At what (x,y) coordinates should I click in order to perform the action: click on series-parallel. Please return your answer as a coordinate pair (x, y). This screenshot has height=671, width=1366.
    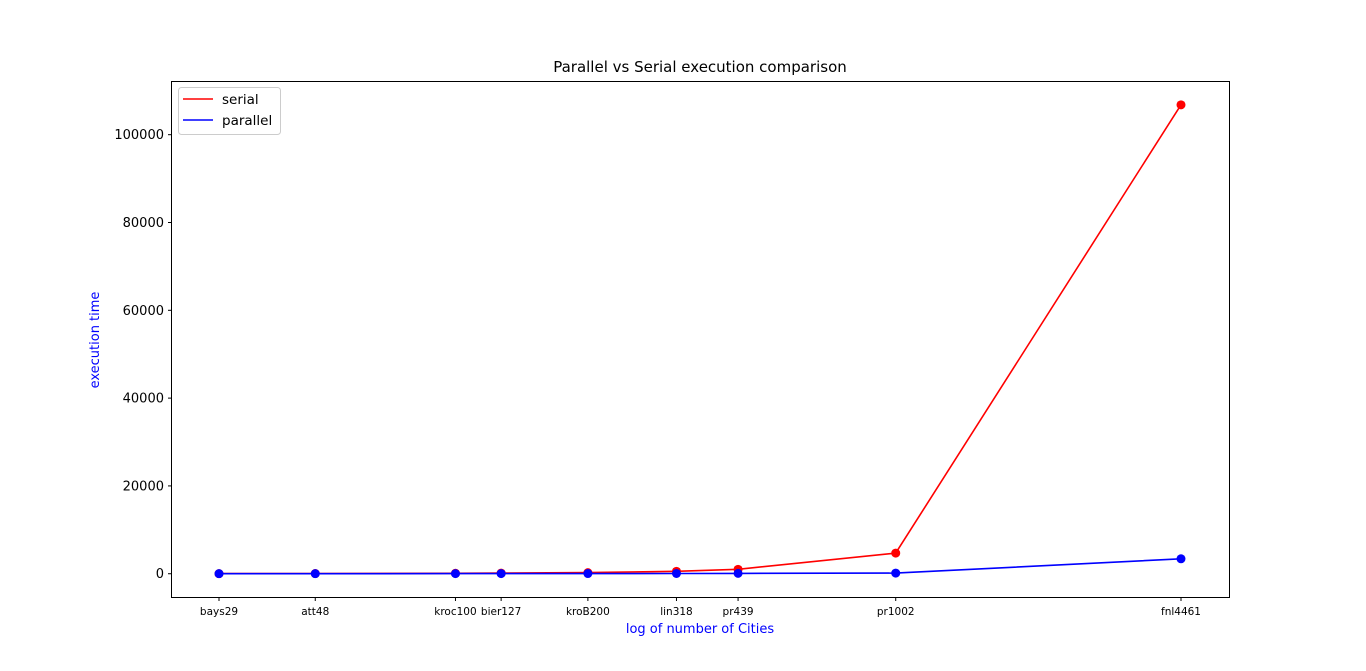
    Looking at the image, I should click on (700, 566).